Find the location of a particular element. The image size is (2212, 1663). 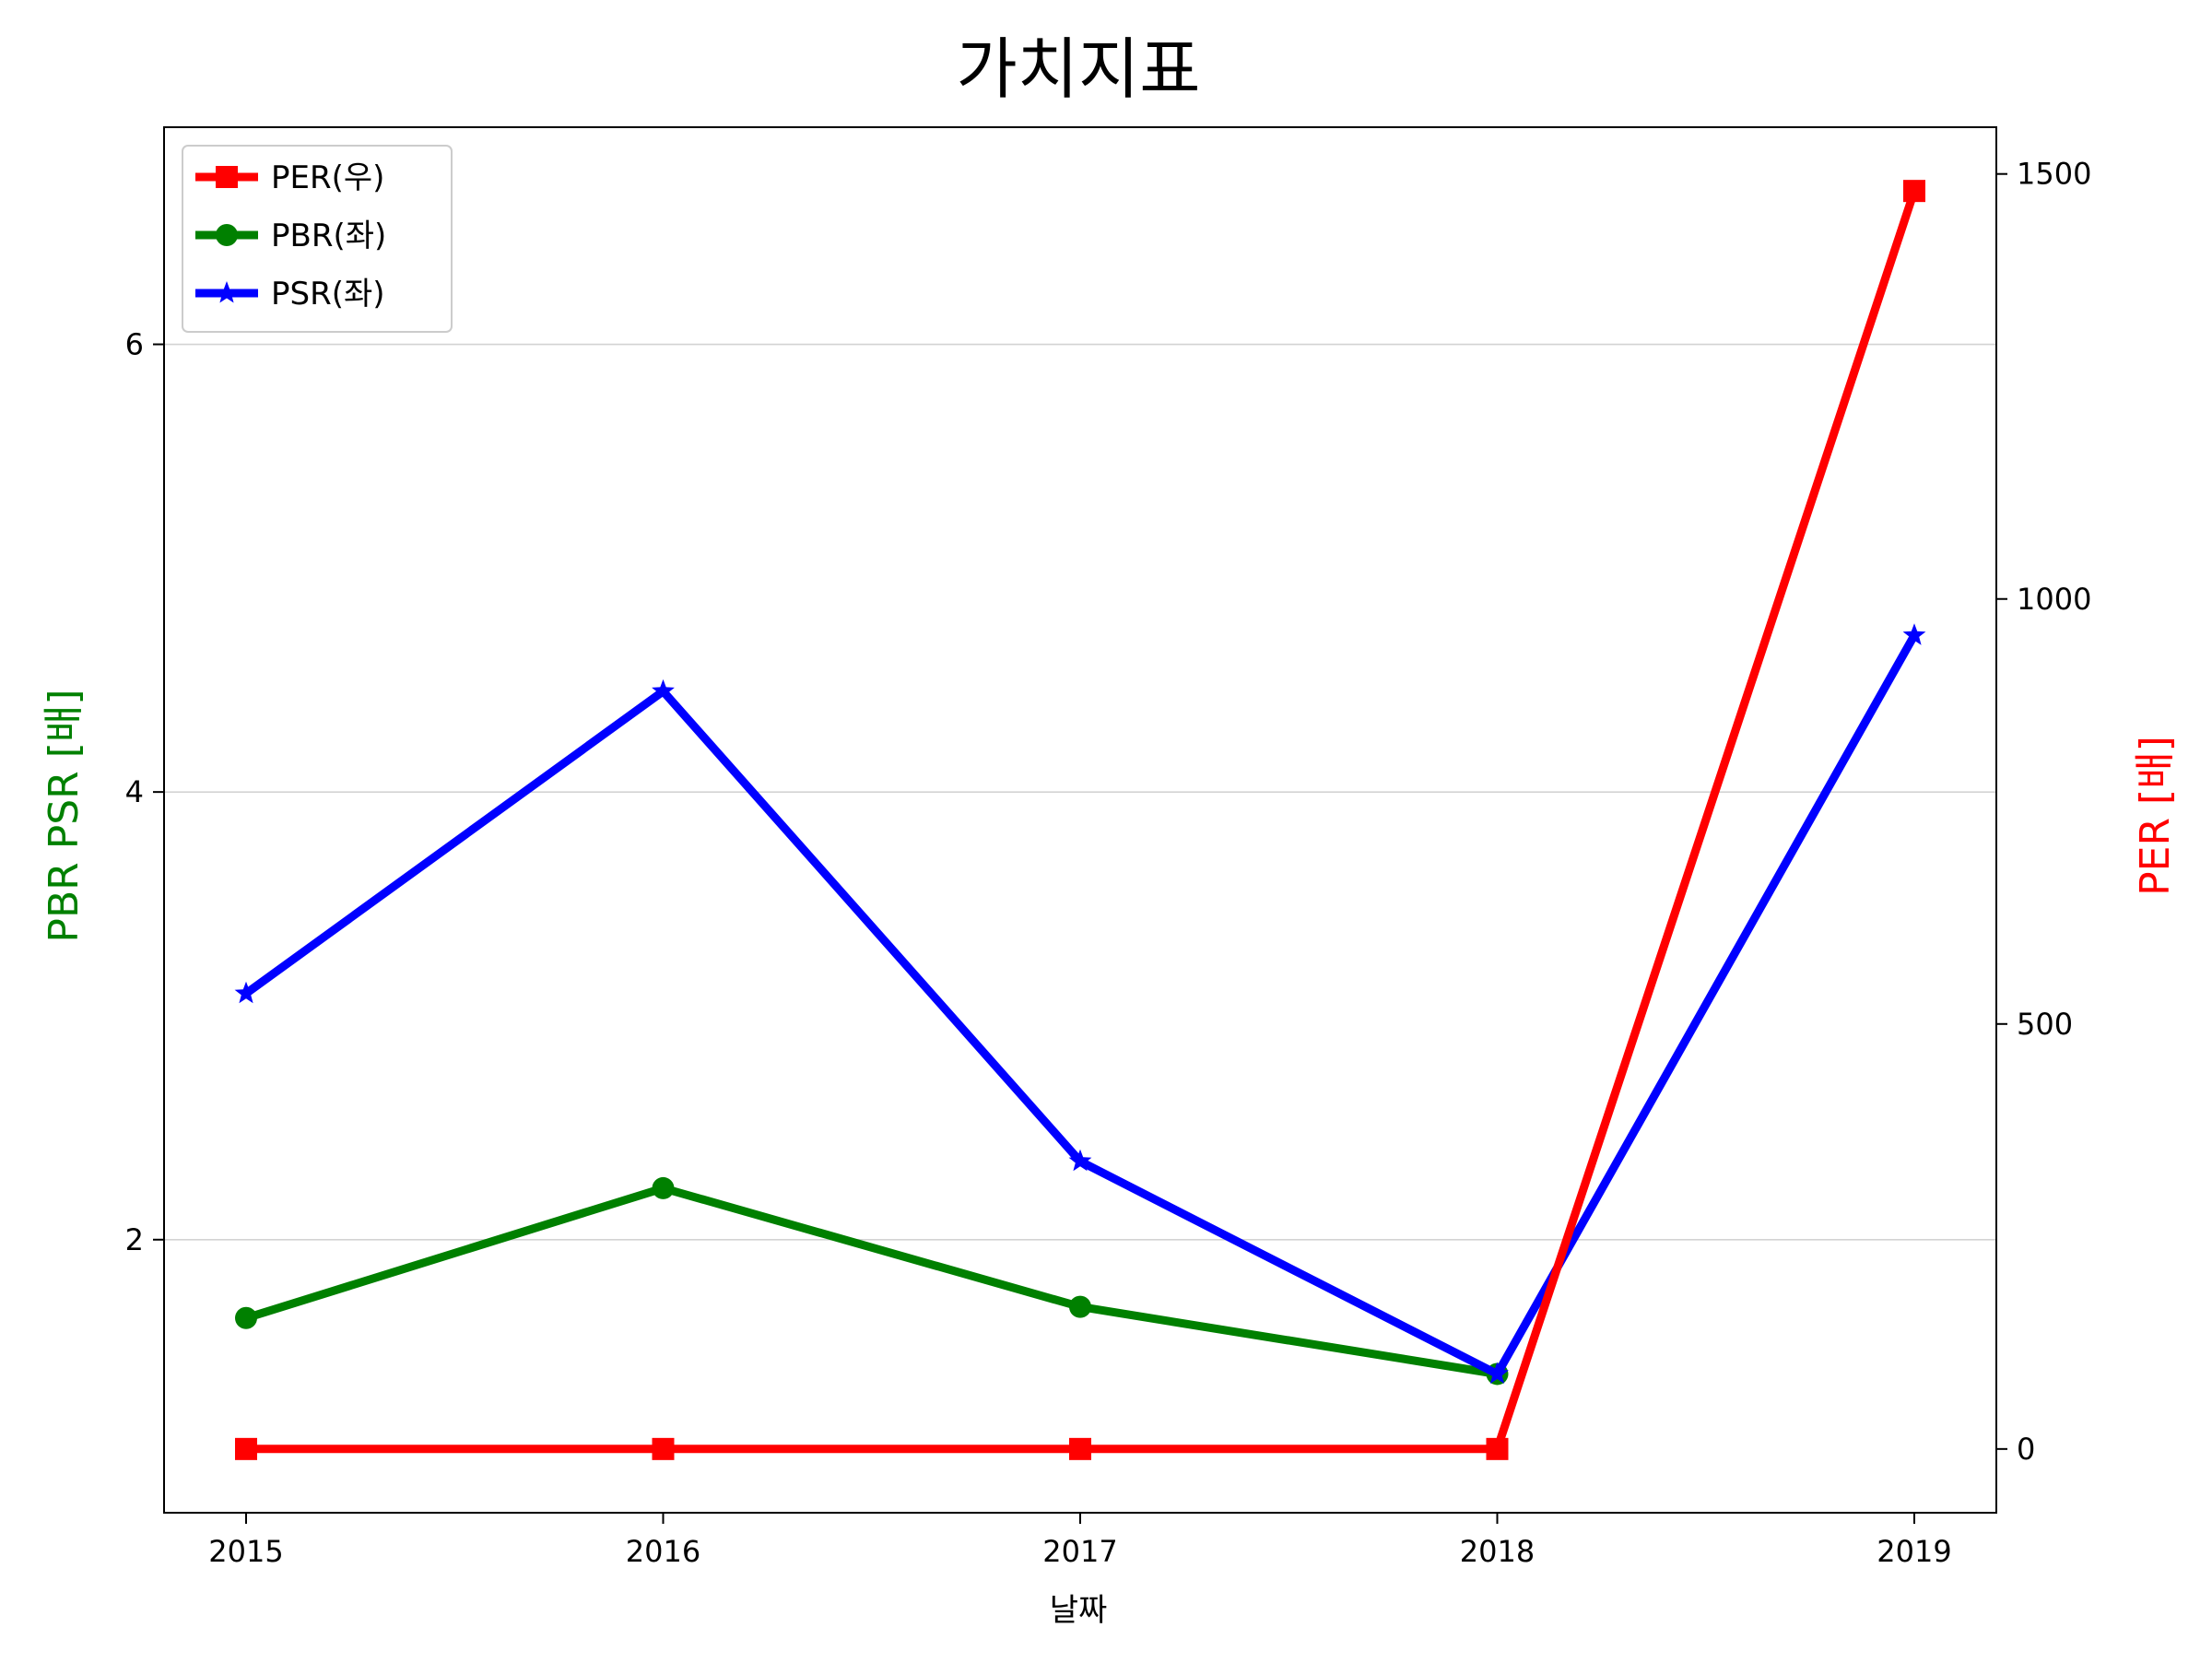

x-tick-label: 2017 is located at coordinates (1079, 1551).